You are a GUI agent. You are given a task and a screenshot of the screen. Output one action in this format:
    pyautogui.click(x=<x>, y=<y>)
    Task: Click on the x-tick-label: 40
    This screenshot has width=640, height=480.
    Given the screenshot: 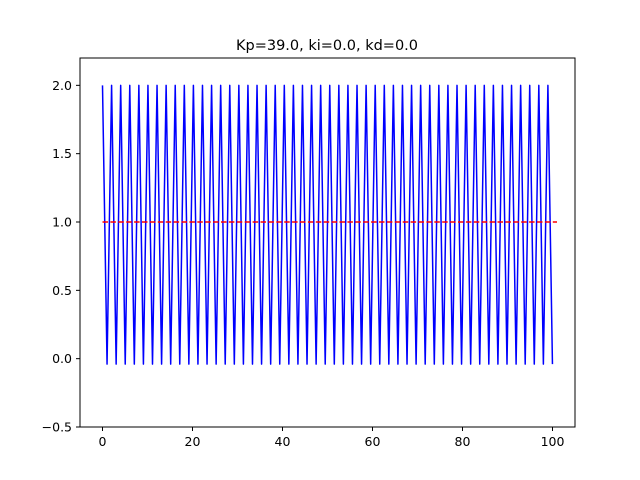 What is the action you would take?
    pyautogui.click(x=283, y=441)
    